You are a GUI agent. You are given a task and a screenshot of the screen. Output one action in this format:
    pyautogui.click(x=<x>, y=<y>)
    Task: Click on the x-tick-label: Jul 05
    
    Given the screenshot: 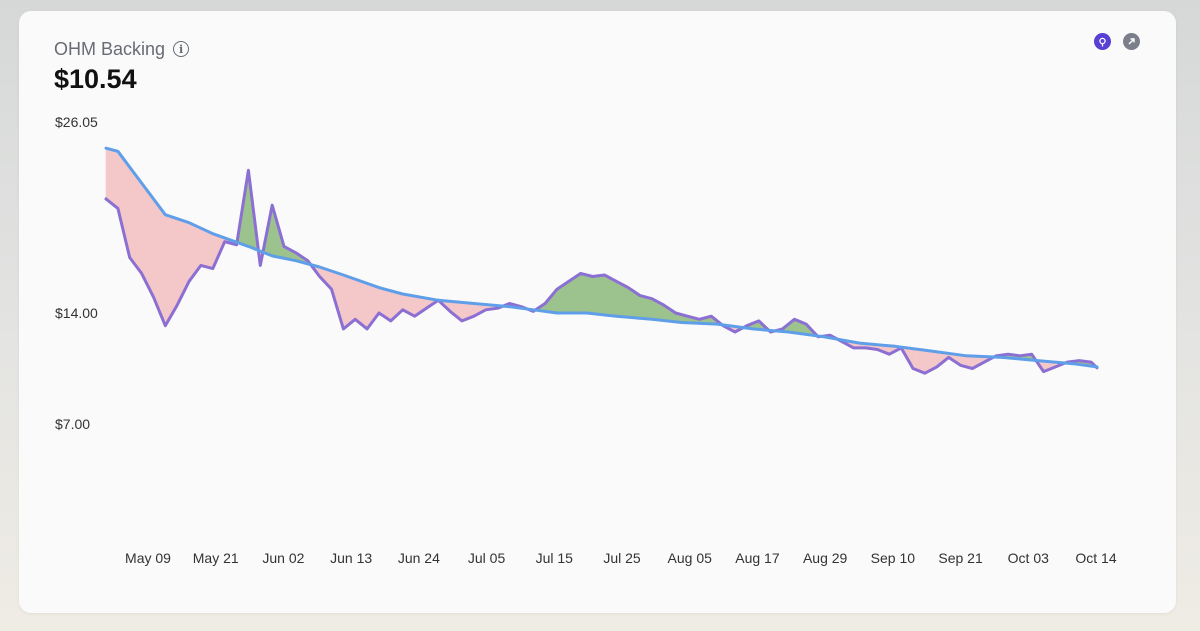 What is the action you would take?
    pyautogui.click(x=487, y=558)
    